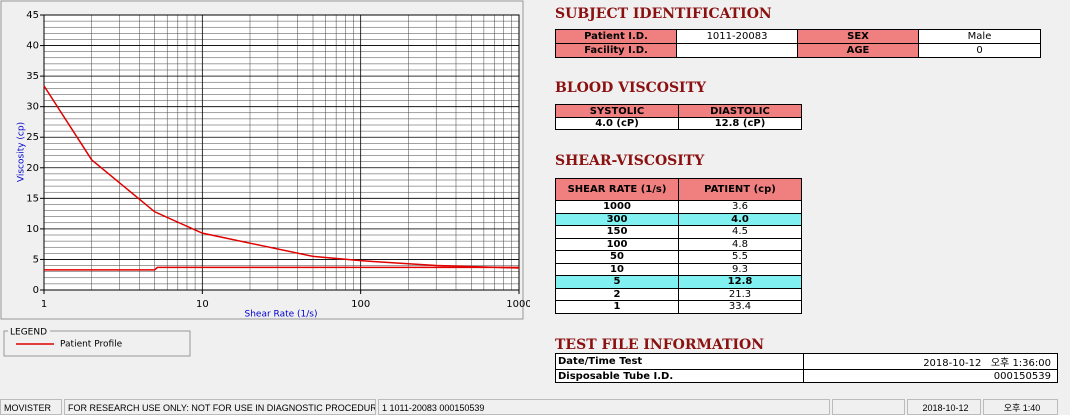  I want to click on status-empty, so click(868, 407).